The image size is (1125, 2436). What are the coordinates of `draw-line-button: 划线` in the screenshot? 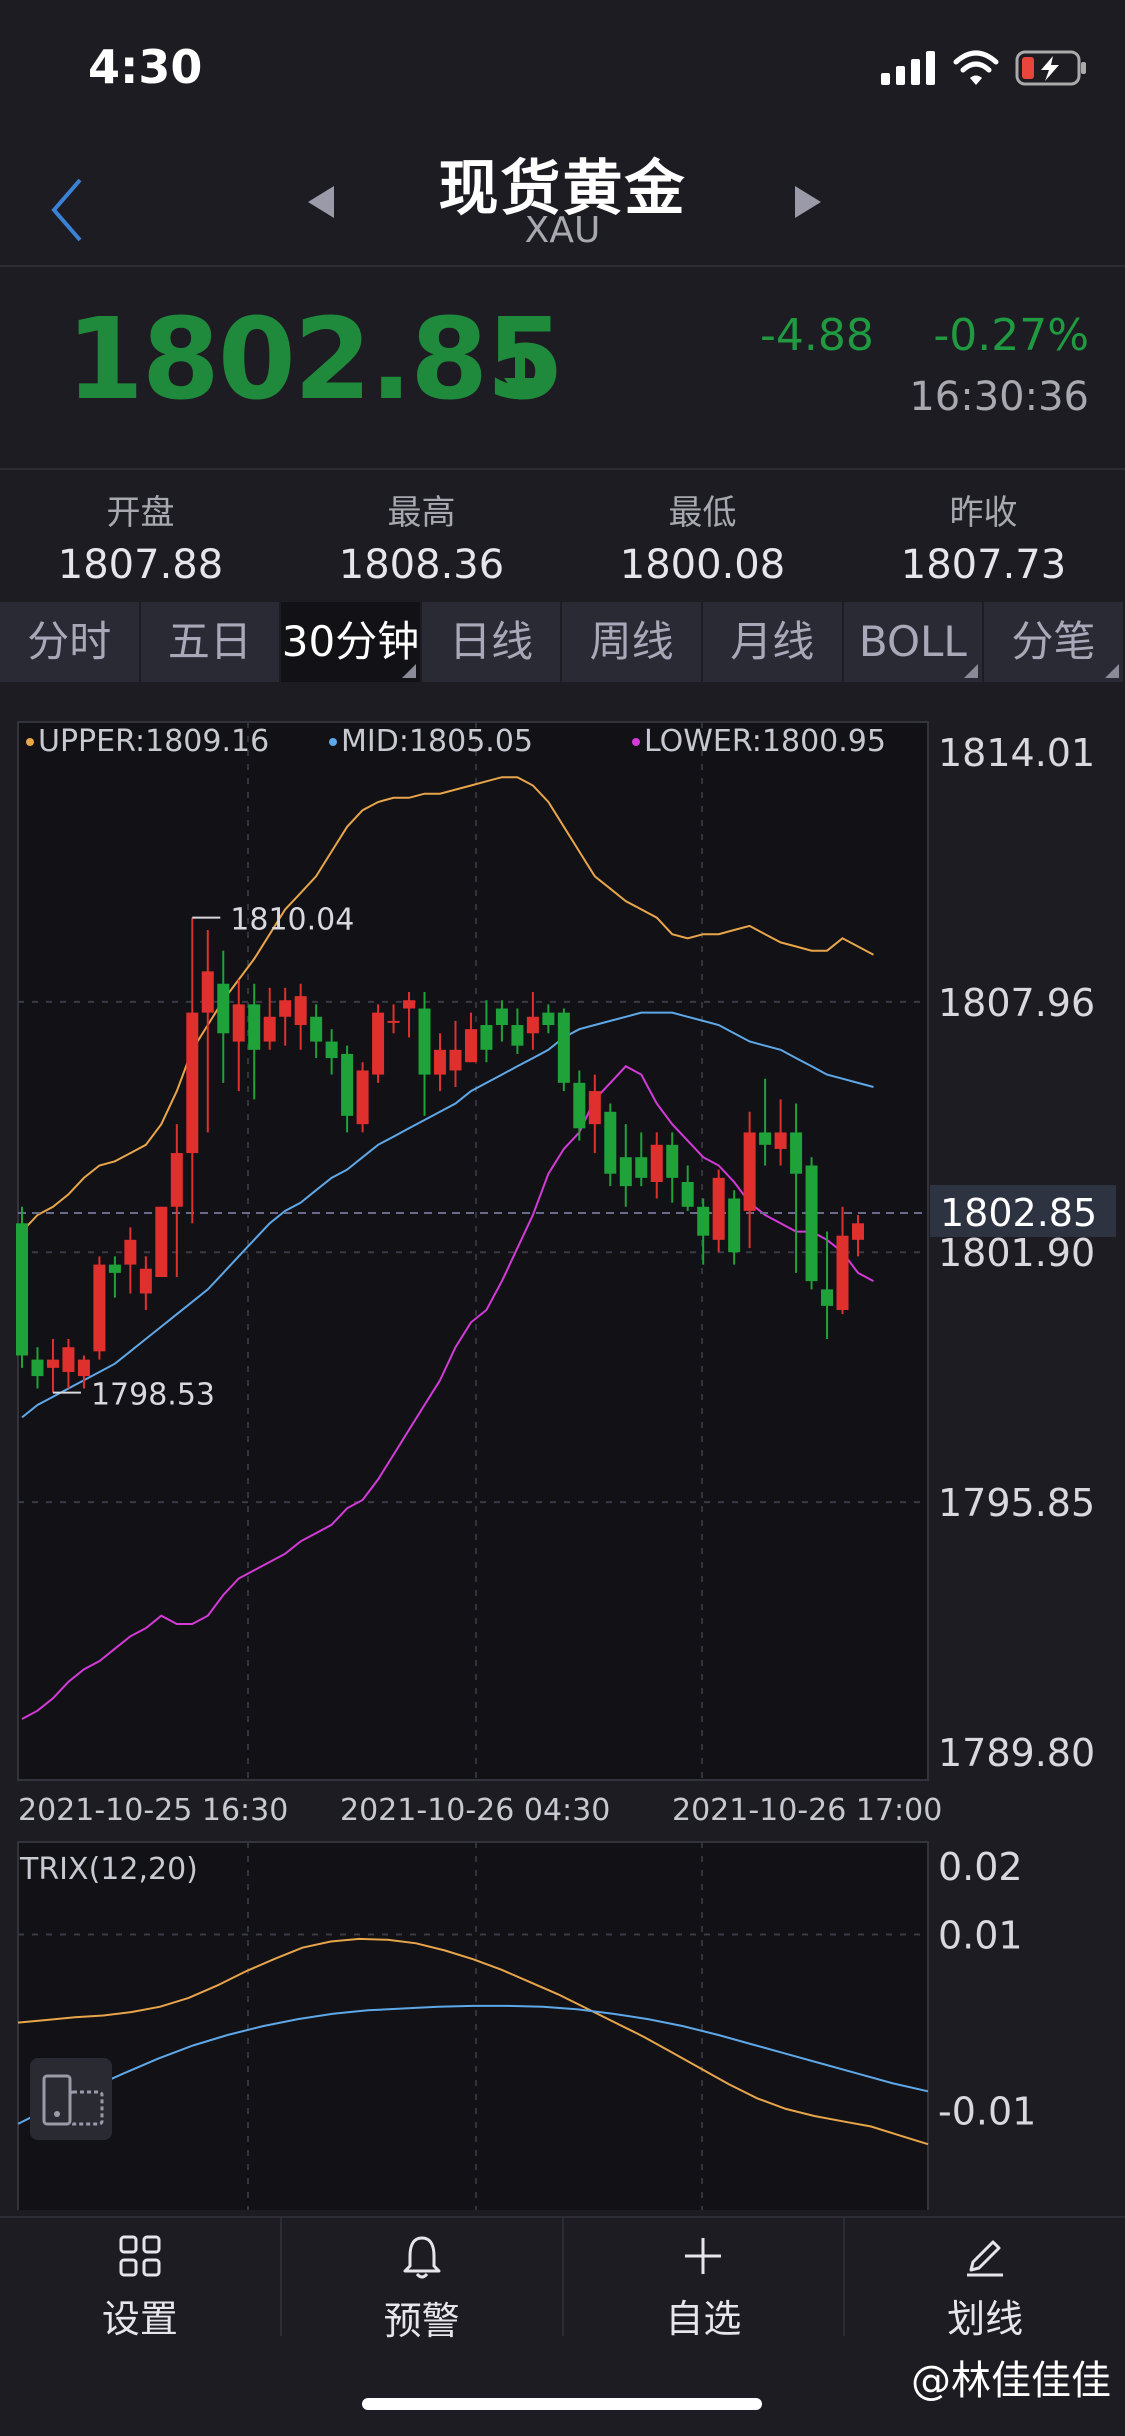 It's located at (985, 2279).